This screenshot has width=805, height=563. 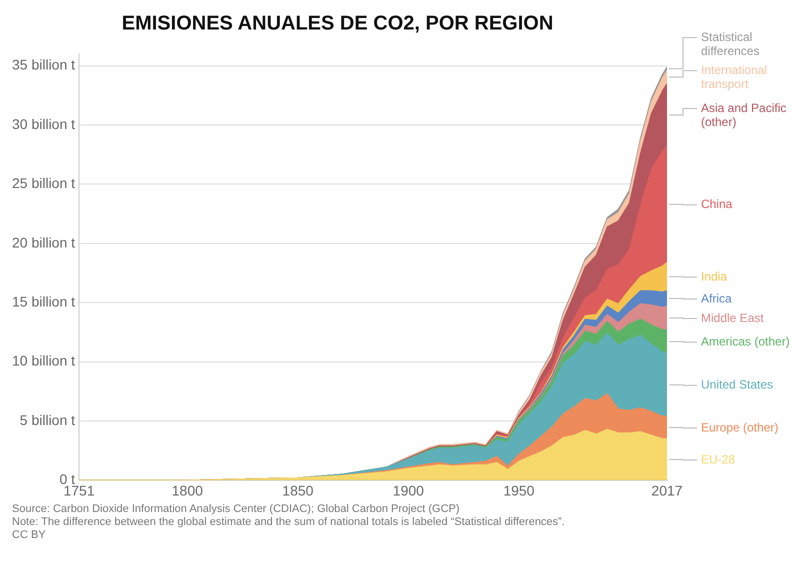 What do you see at coordinates (67, 479) in the screenshot?
I see `y-tick-label: 0 t` at bounding box center [67, 479].